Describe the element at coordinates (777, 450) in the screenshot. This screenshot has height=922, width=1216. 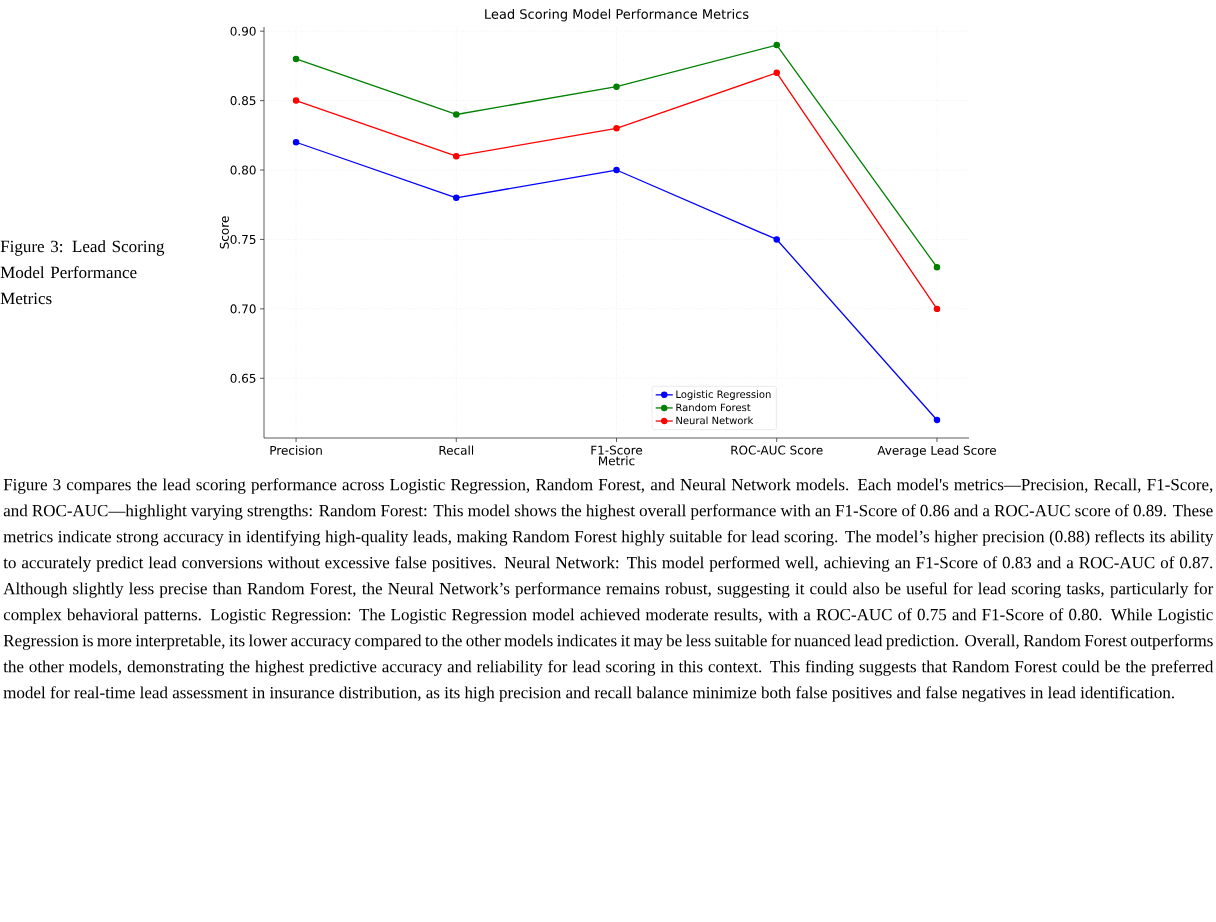
I see `x-tick-label: ROC-AUC Score` at that location.